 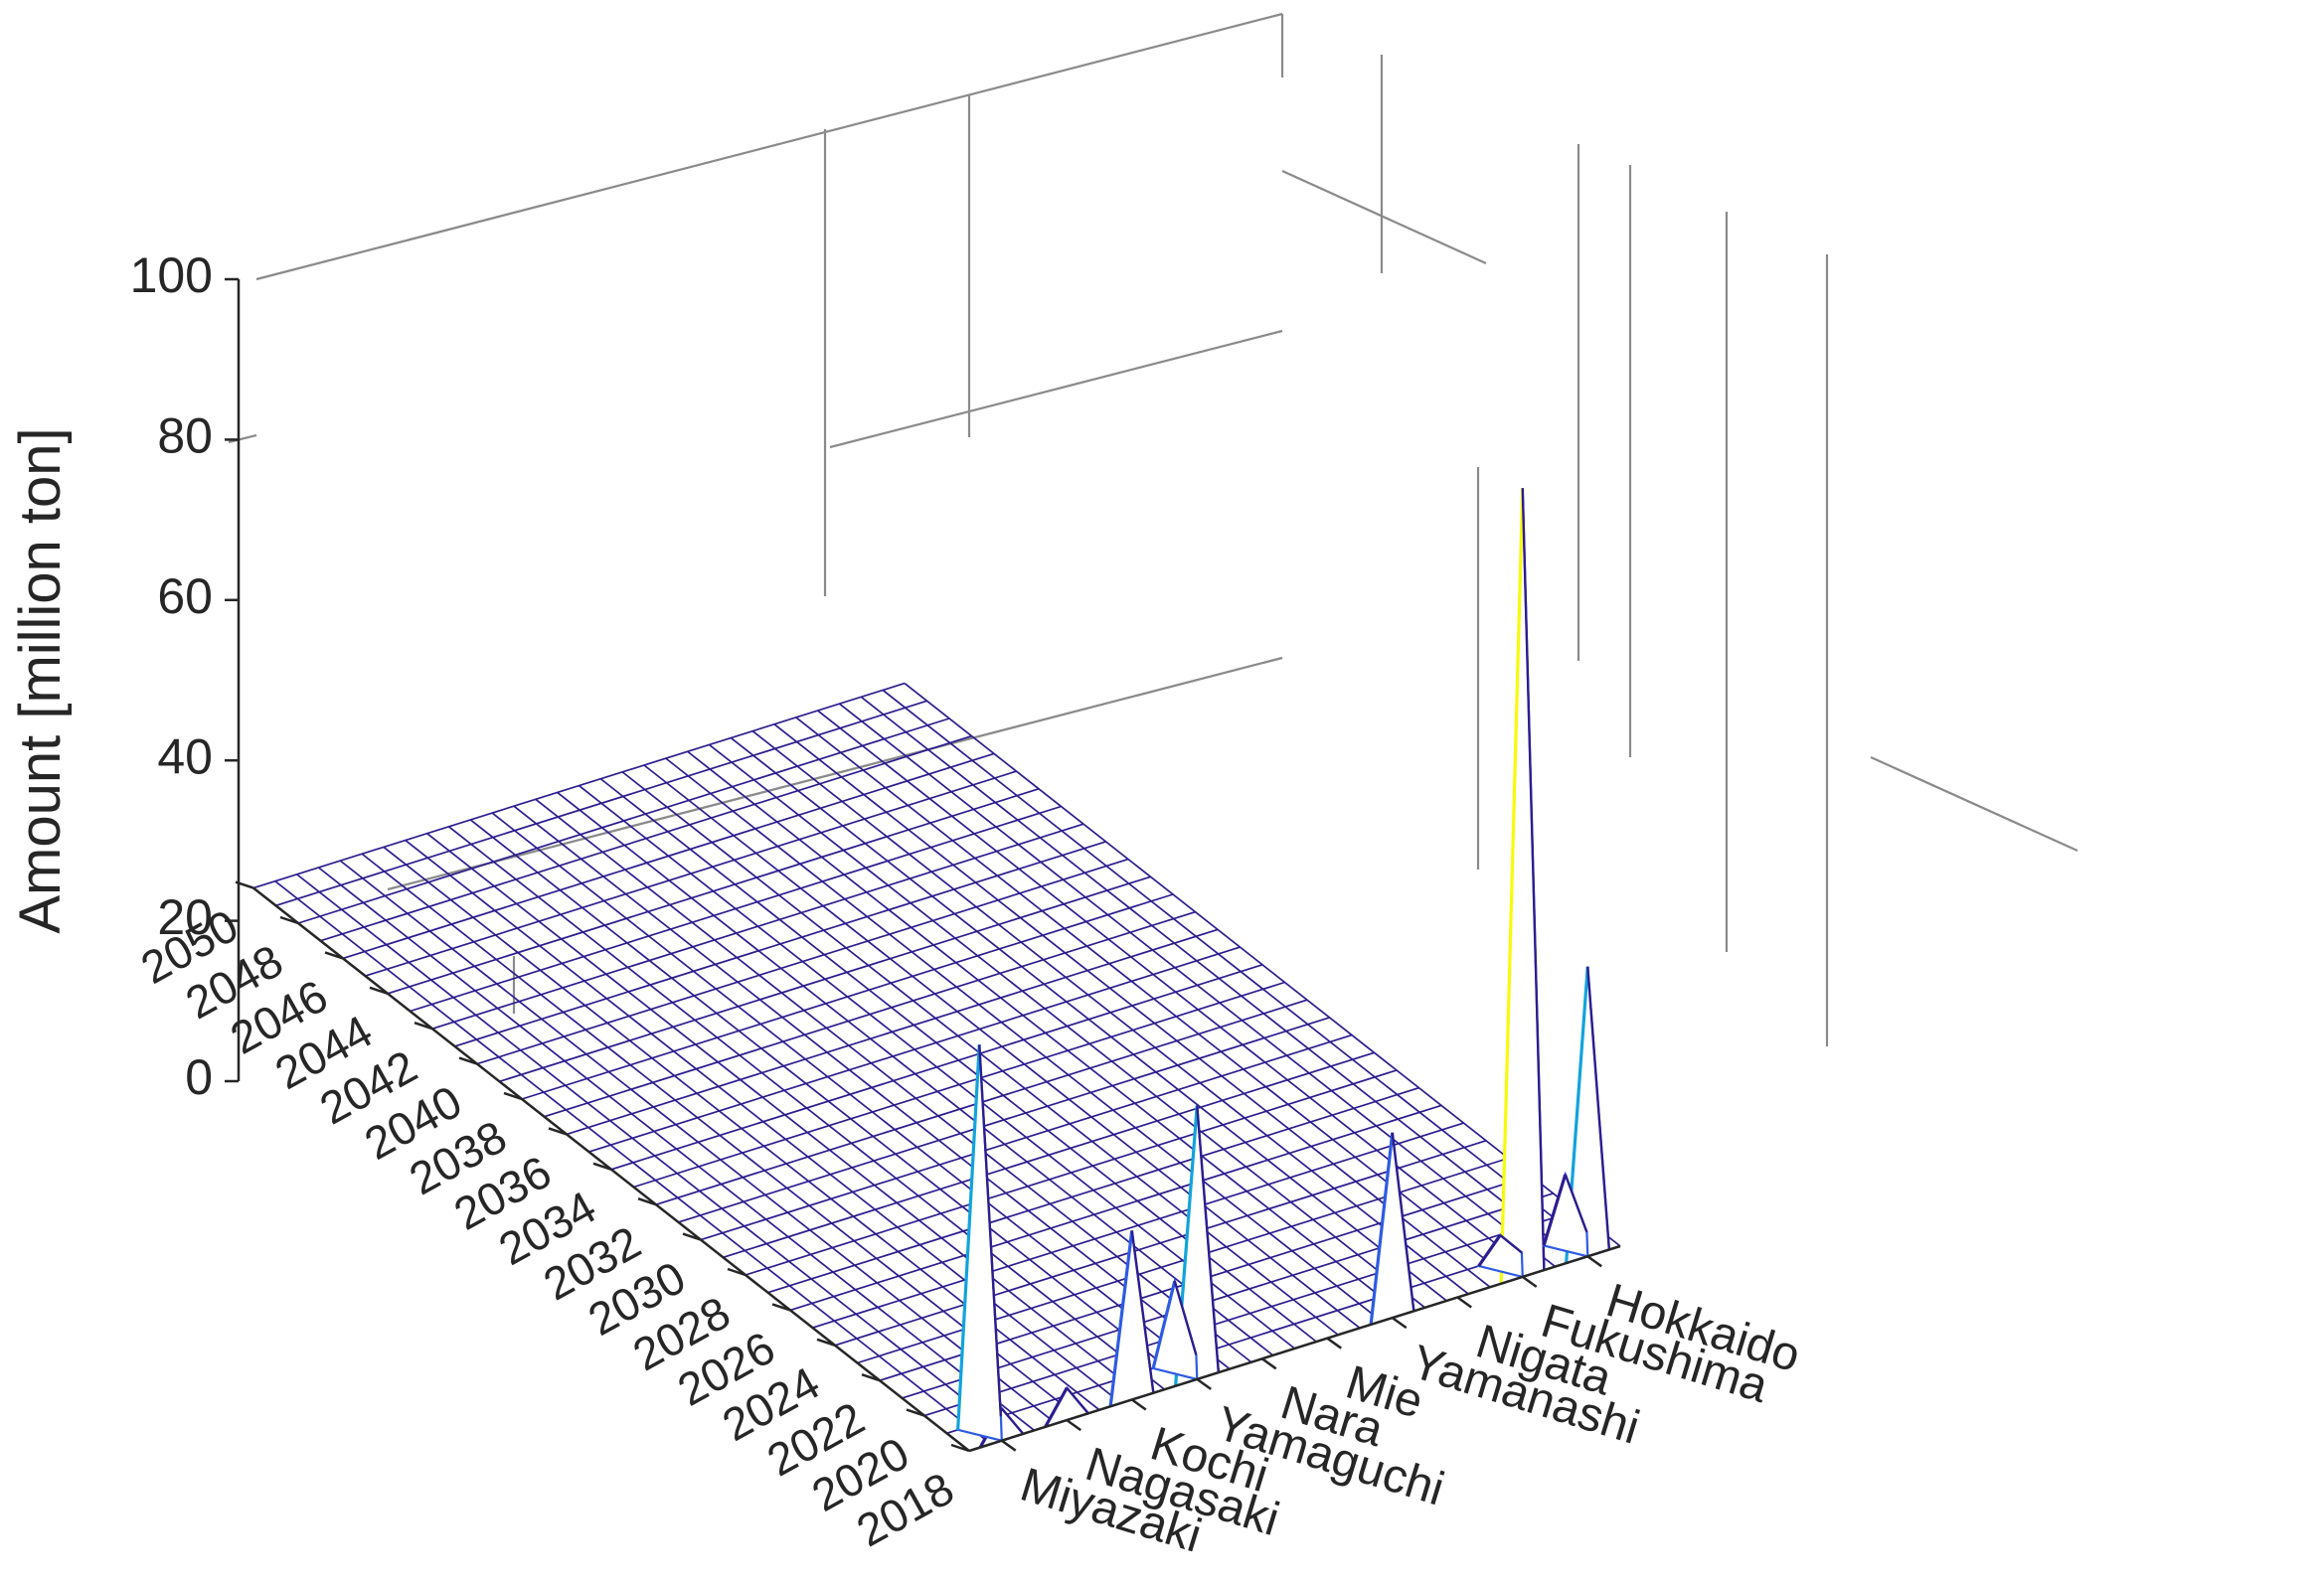 I want to click on z-tick-label: 100, so click(x=171, y=275).